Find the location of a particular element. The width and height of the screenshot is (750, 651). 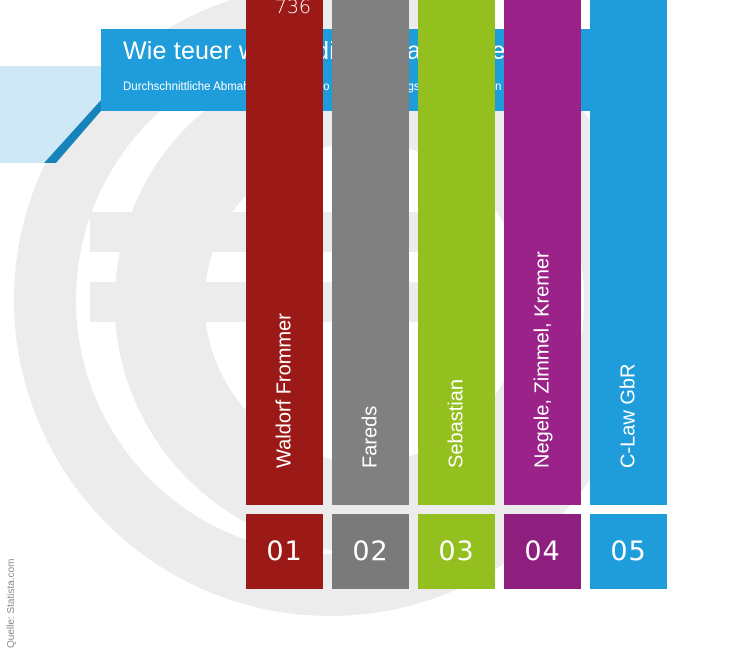

bar-category-label: Sebastian is located at coordinates (456, 423).